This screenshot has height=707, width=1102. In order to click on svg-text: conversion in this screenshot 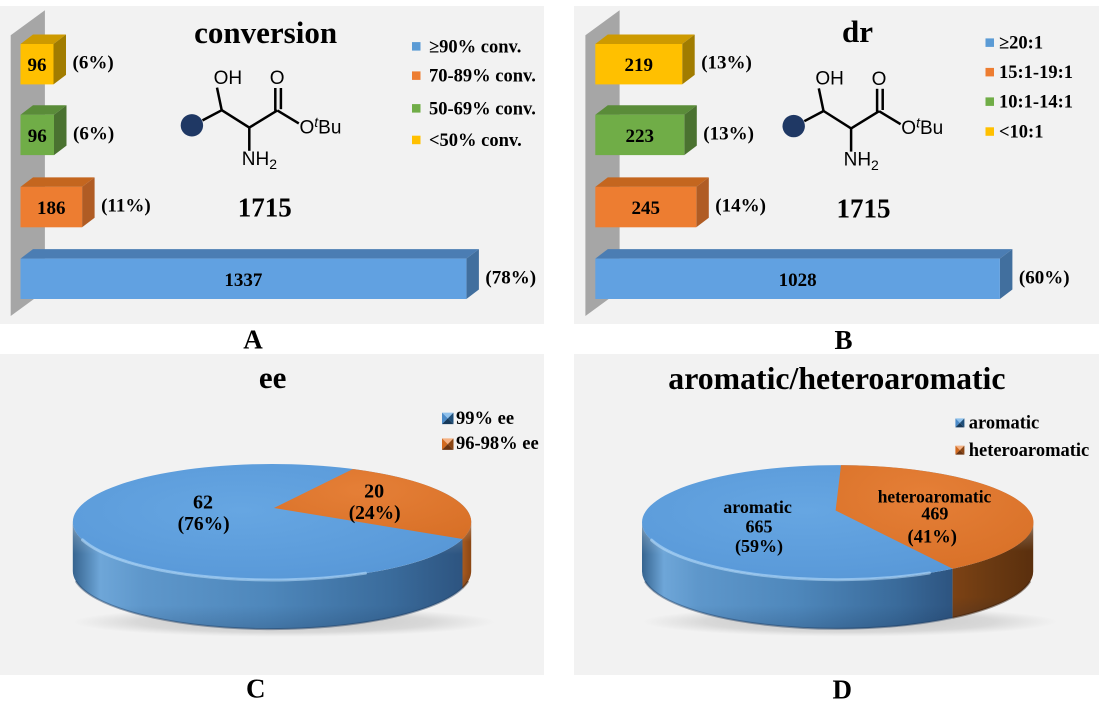, I will do `click(265, 32)`.